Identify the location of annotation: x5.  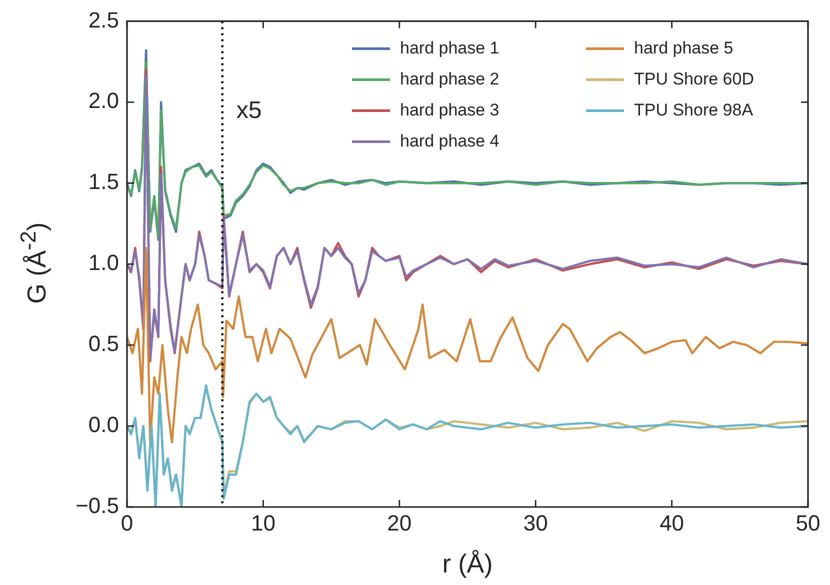
(249, 110).